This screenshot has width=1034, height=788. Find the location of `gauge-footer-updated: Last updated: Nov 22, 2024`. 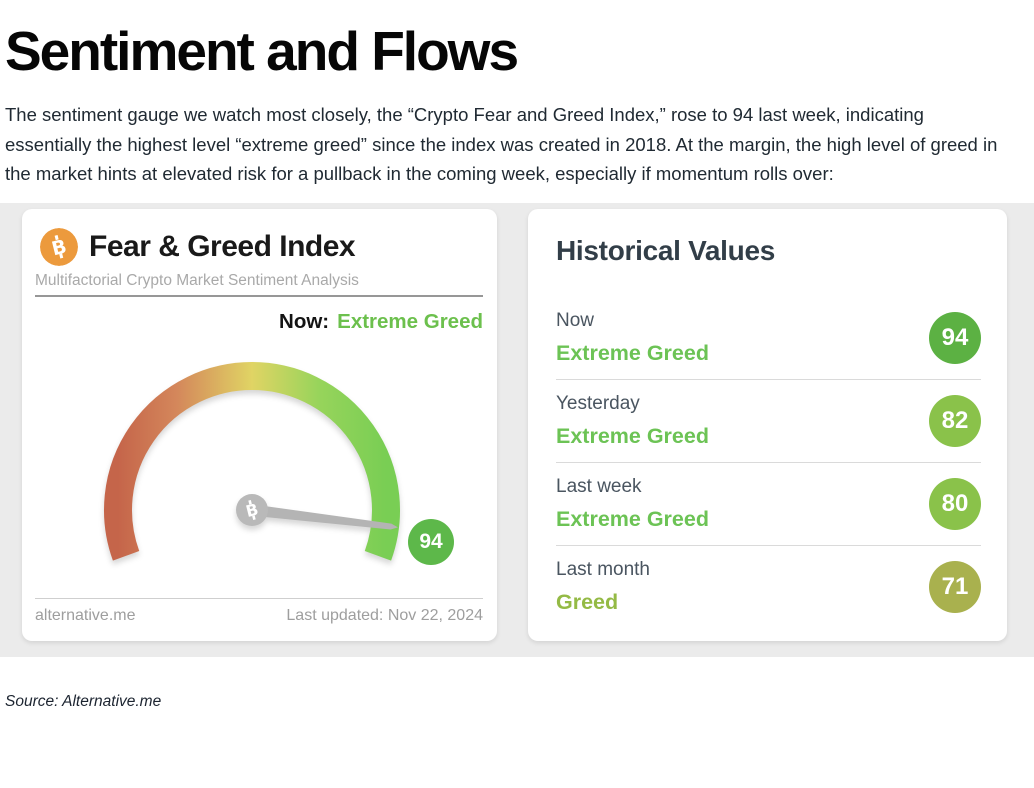

gauge-footer-updated: Last updated: Nov 22, 2024 is located at coordinates (384, 615).